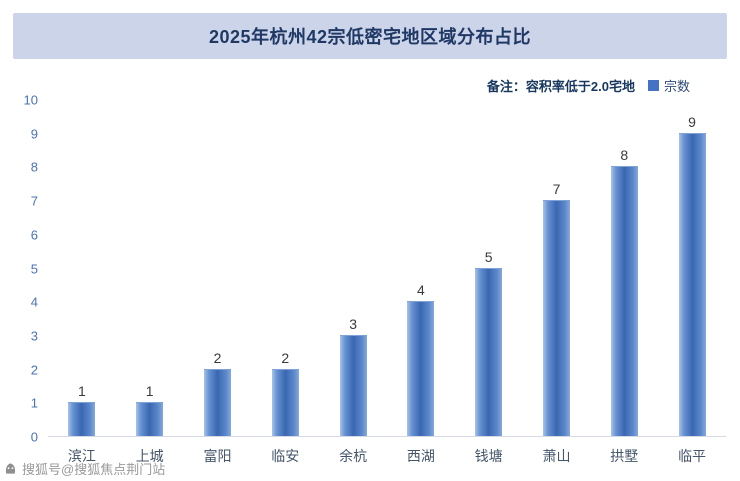 The image size is (740, 481). Describe the element at coordinates (285, 402) in the screenshot. I see `bar-临安` at that location.